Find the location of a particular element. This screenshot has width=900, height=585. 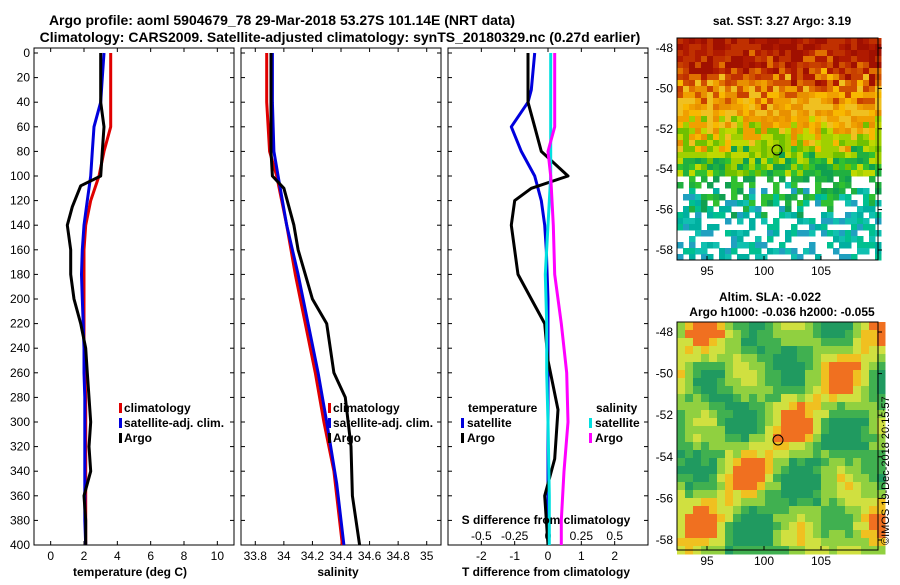

series-line-salinity-satellite is located at coordinates (548, 299).